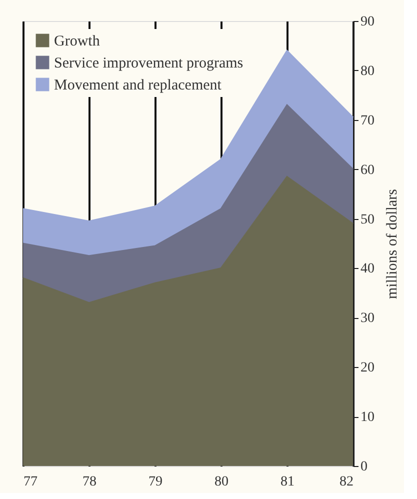 This screenshot has width=417, height=499. Describe the element at coordinates (221, 482) in the screenshot. I see `x-tick-label: 80` at that location.